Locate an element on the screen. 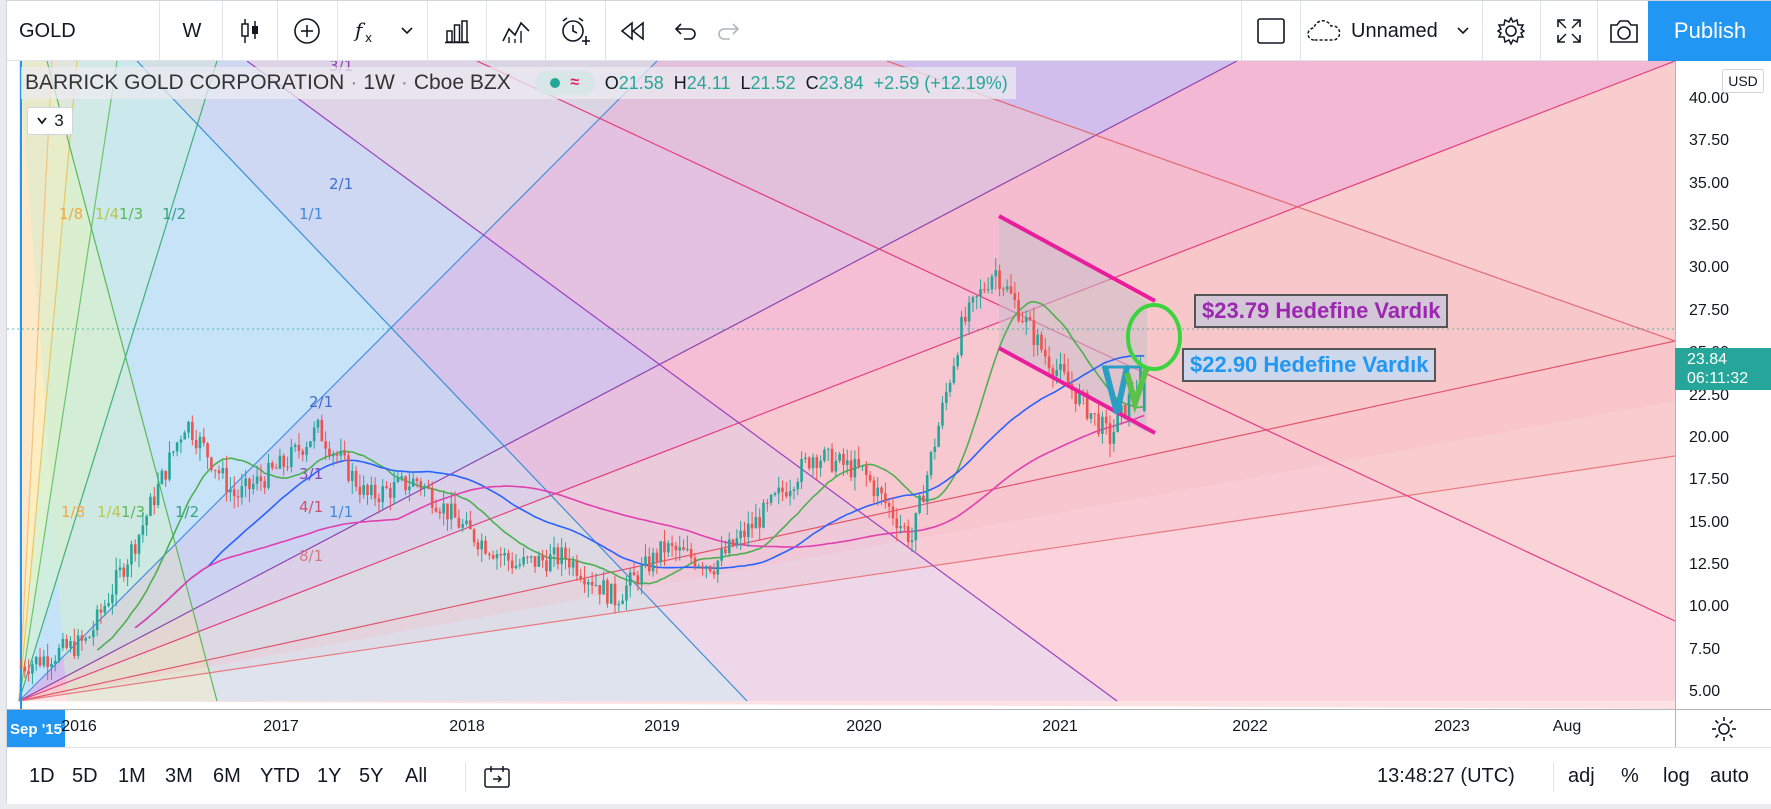  log-toggle: log is located at coordinates (1676, 776).